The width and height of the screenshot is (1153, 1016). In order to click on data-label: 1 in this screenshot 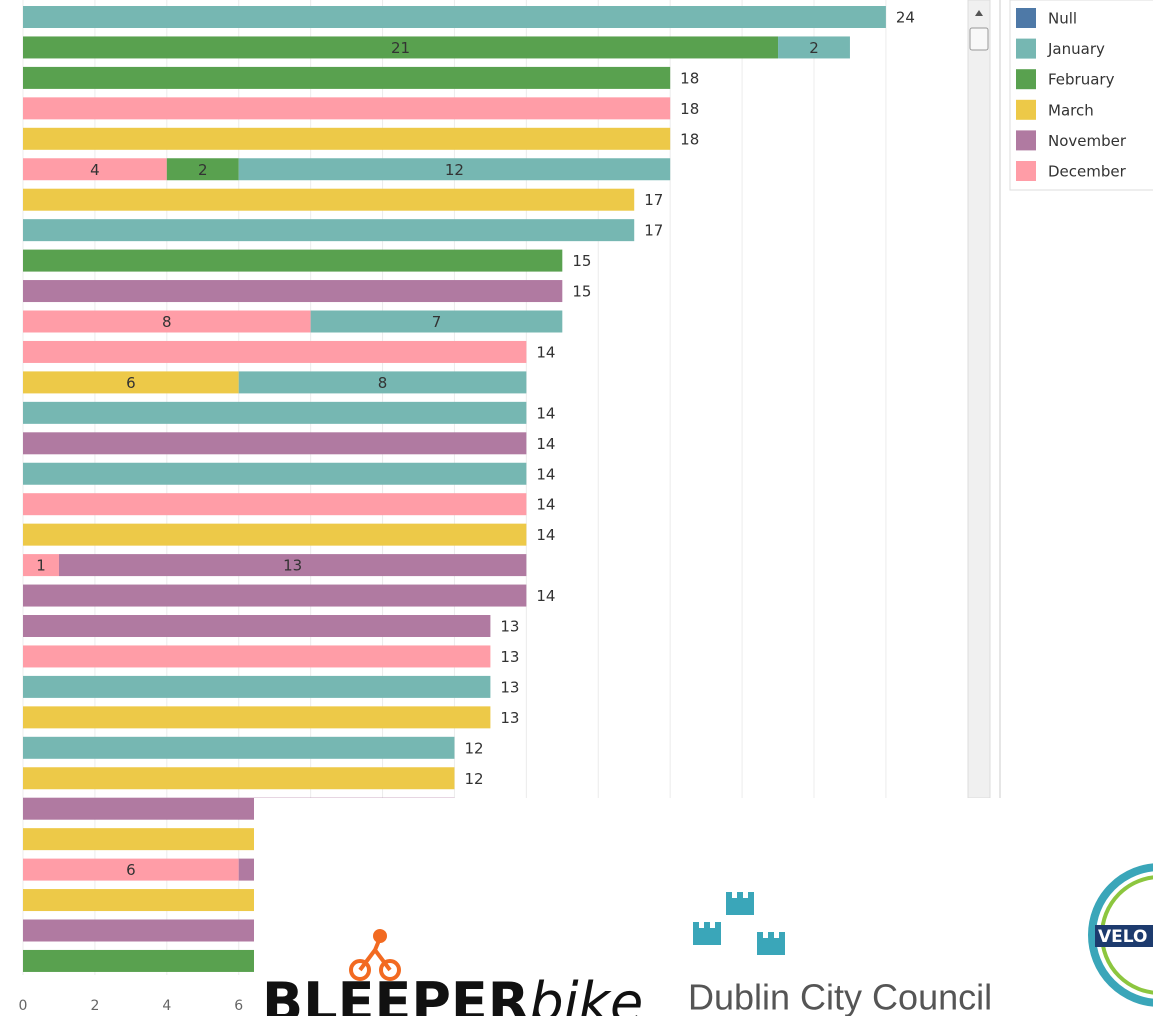, I will do `click(41, 566)`.